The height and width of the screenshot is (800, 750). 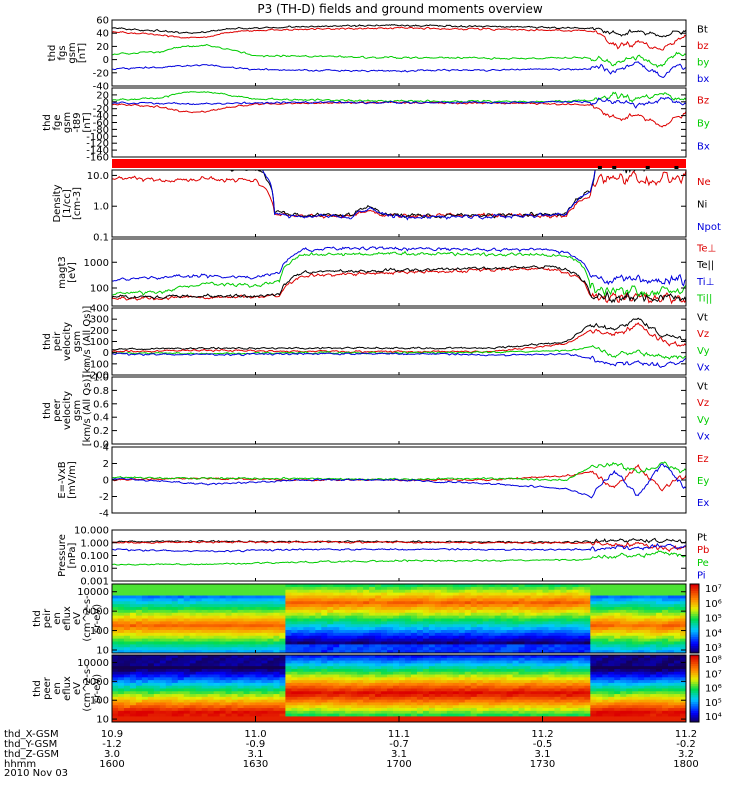 I want to click on flag-bar, so click(x=399, y=163).